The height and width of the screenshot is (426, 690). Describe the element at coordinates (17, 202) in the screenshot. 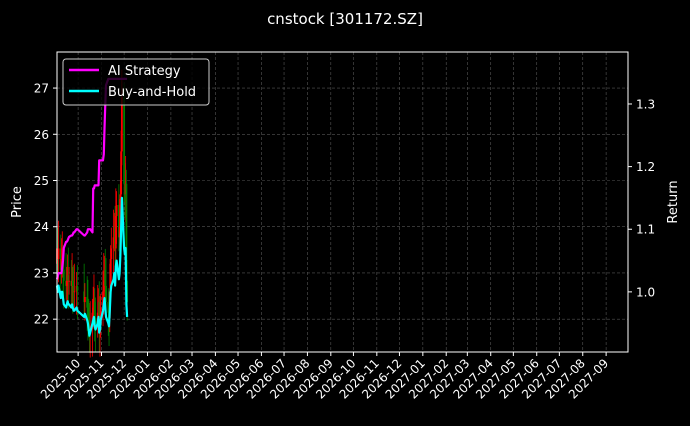

I see `left-y-label: Price` at that location.